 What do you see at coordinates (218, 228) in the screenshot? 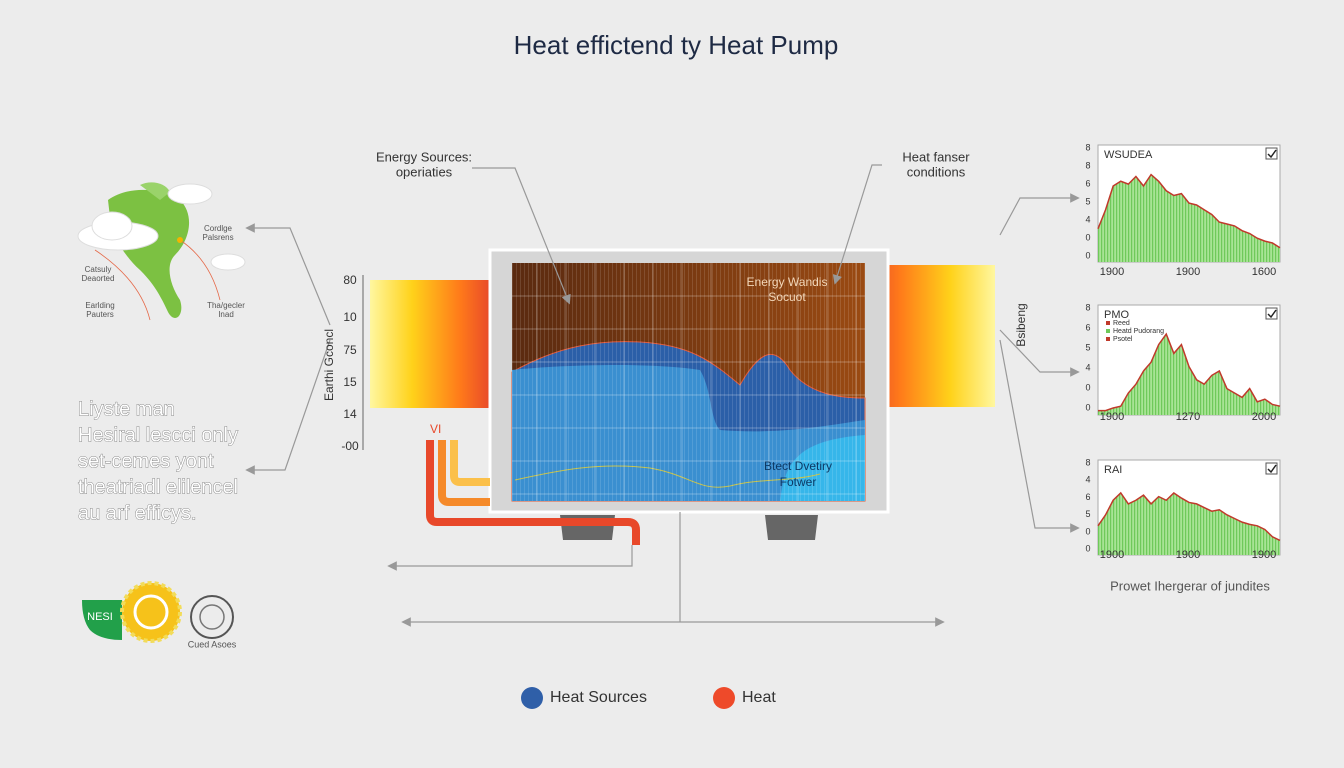
I see `label: Cordlge` at bounding box center [218, 228].